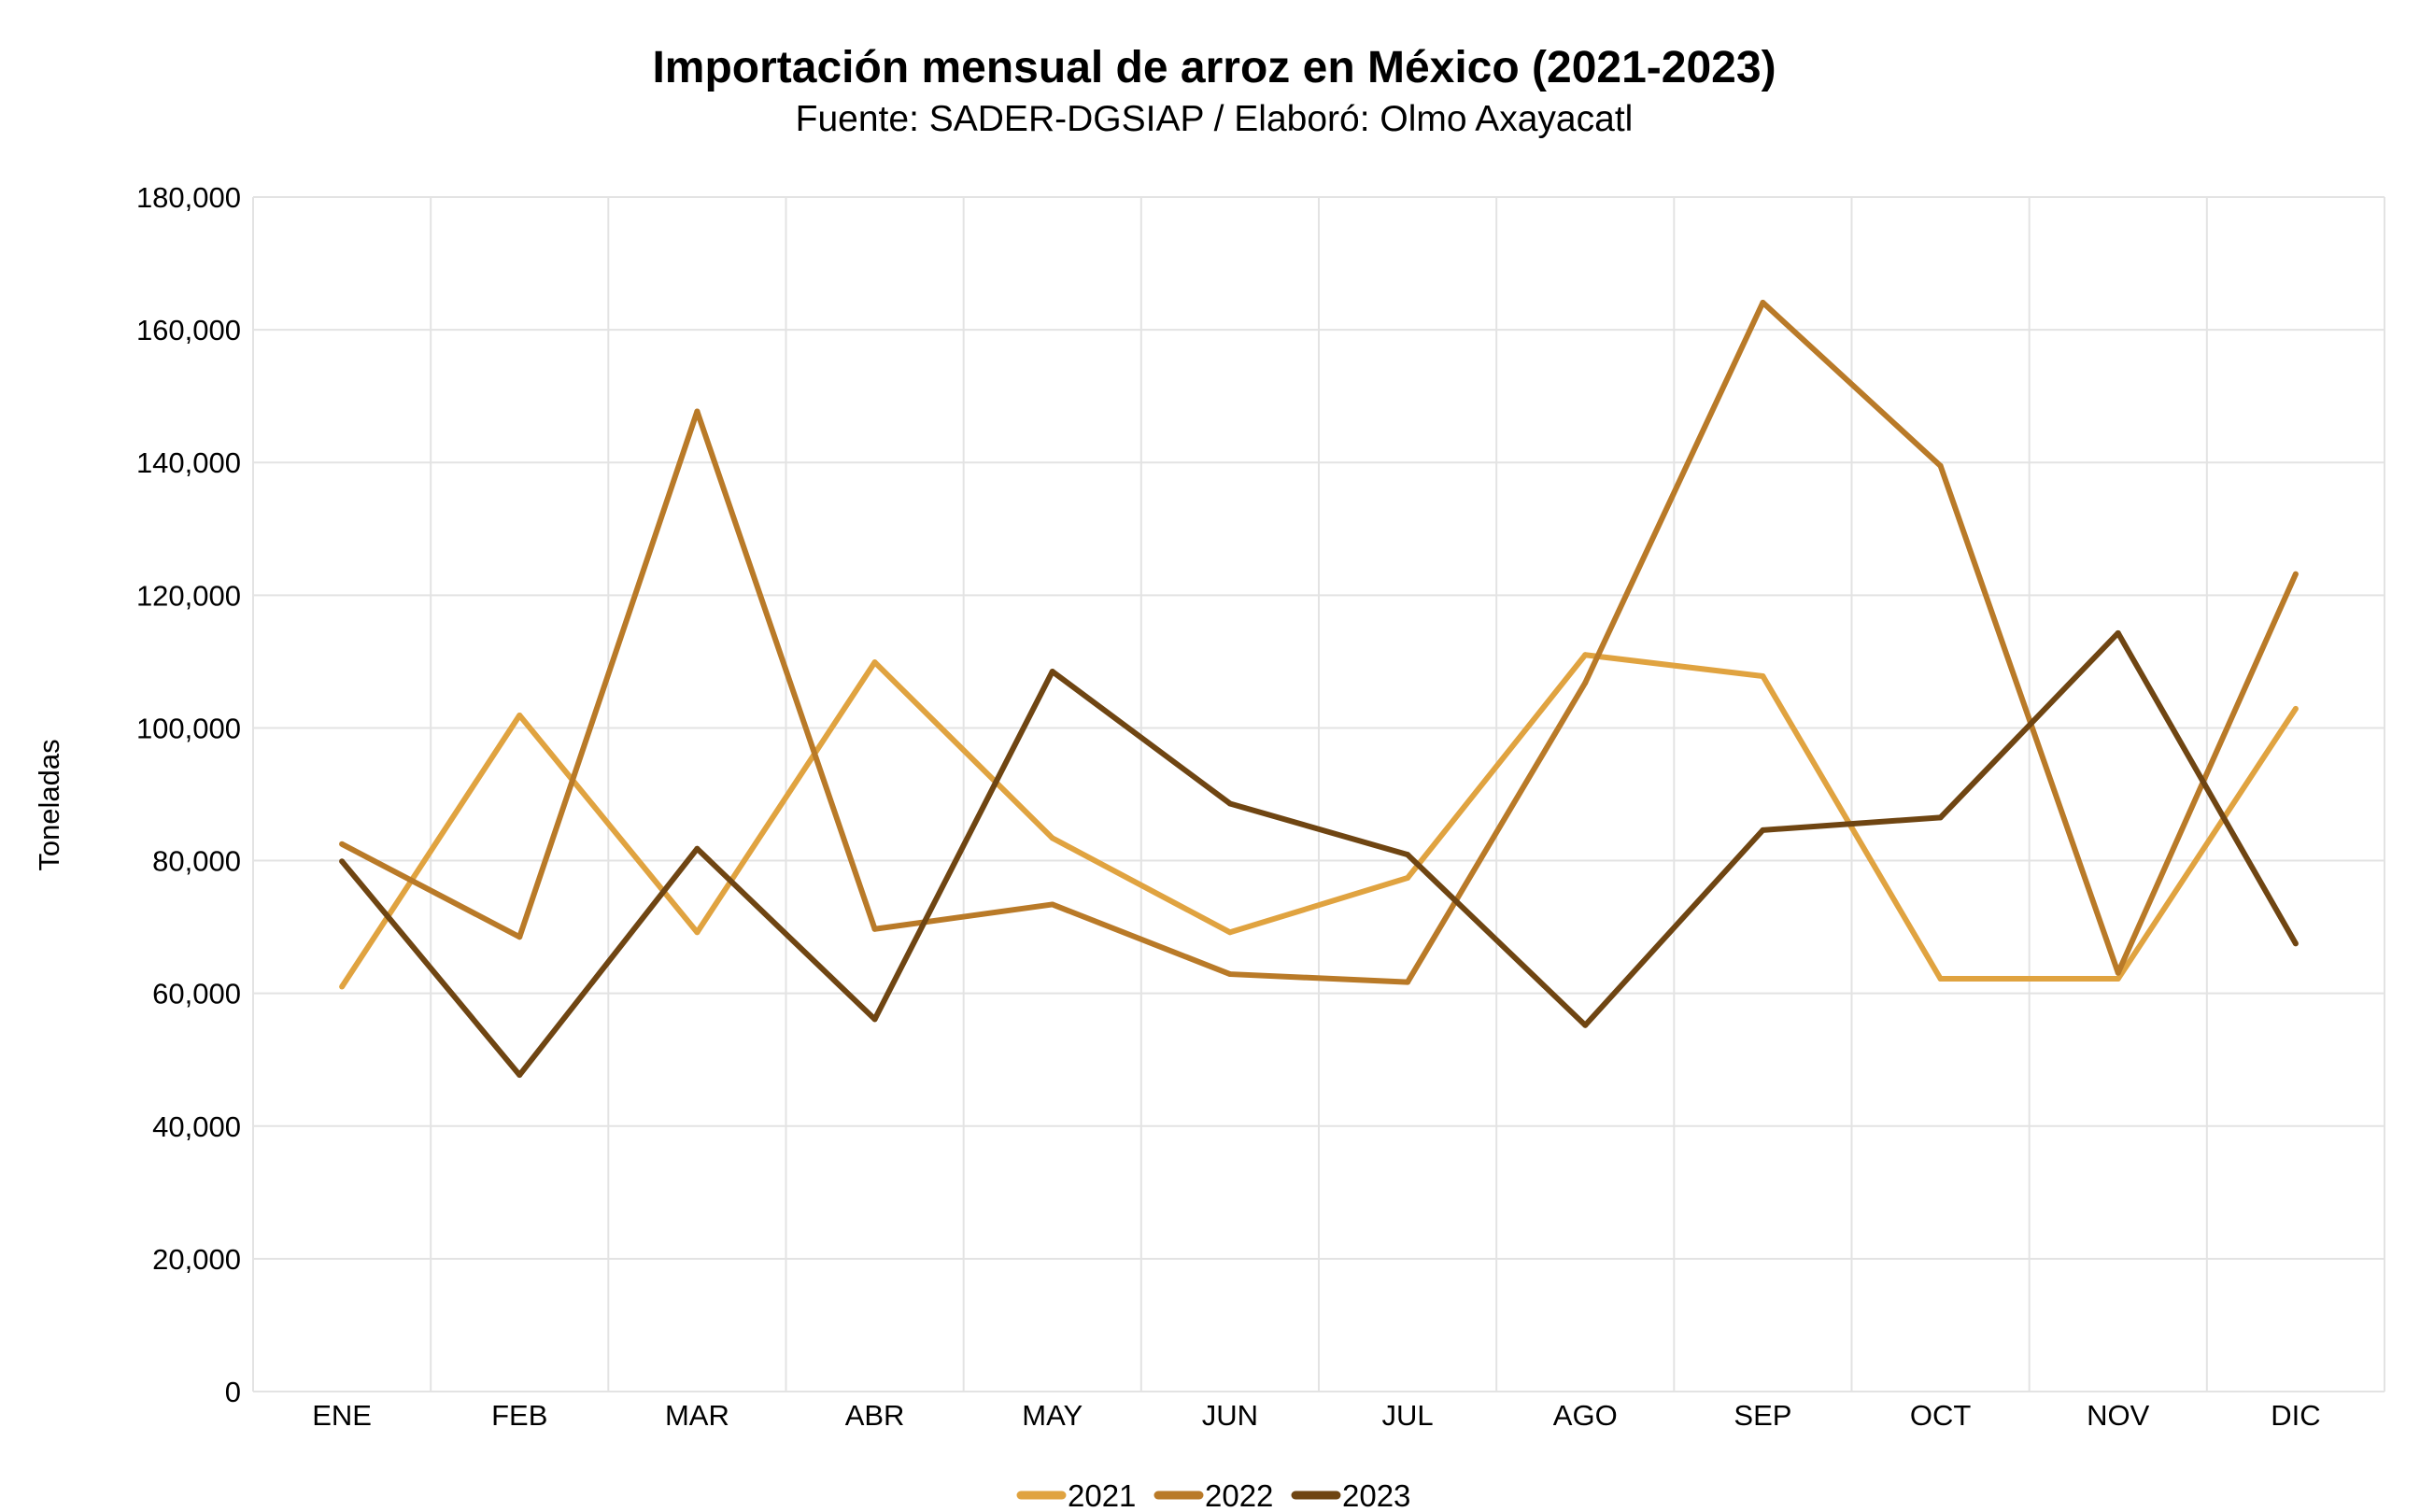 Image resolution: width=2420 pixels, height=1512 pixels. What do you see at coordinates (697, 1415) in the screenshot?
I see `x-tick-label: MAR` at bounding box center [697, 1415].